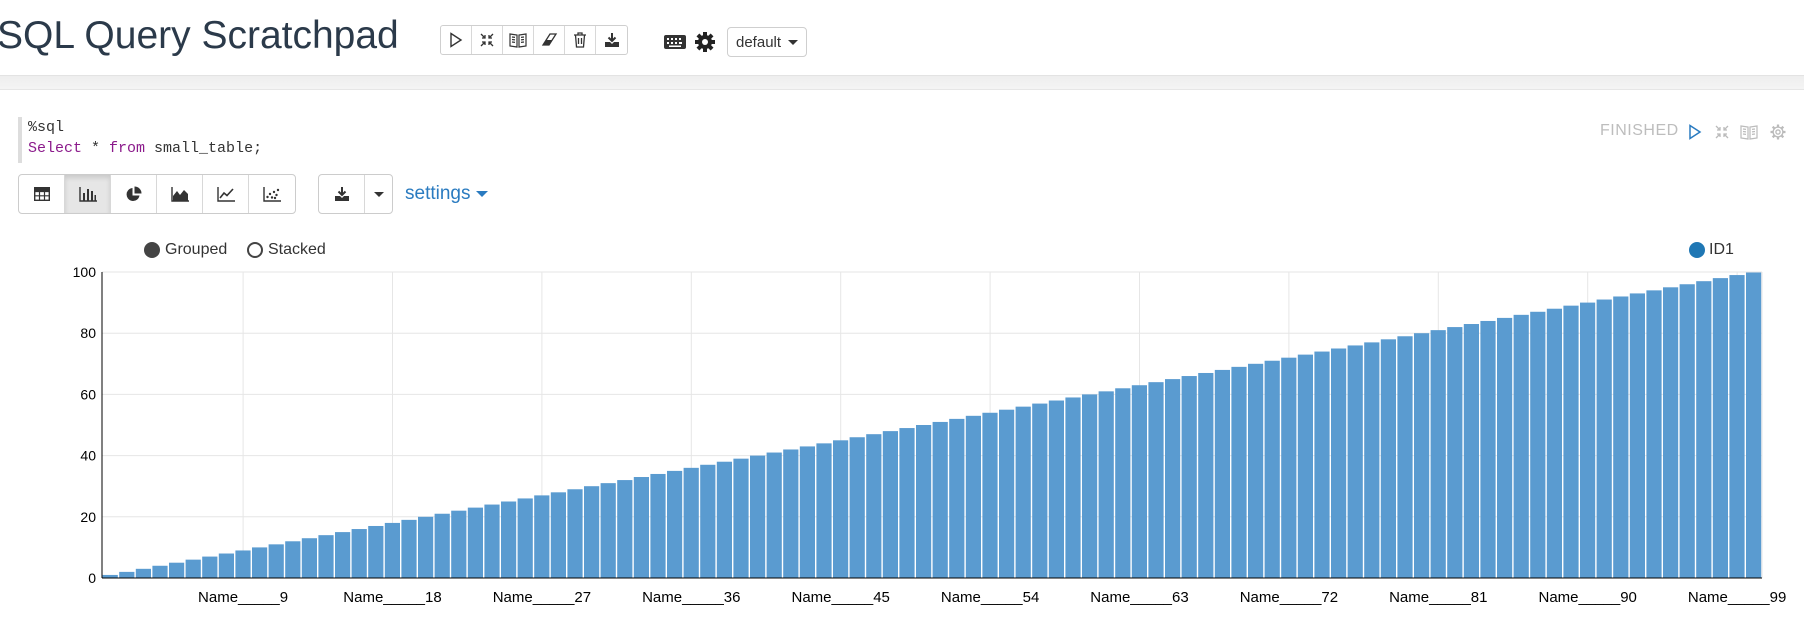 The width and height of the screenshot is (1804, 639). I want to click on x-tick-label: Name_____45, so click(840, 597).